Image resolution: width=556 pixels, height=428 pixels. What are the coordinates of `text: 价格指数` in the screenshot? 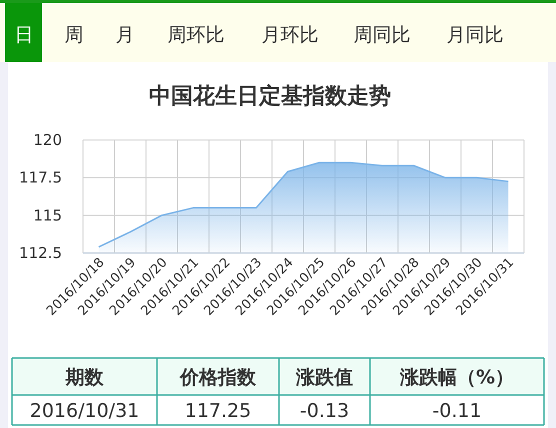 It's located at (218, 377).